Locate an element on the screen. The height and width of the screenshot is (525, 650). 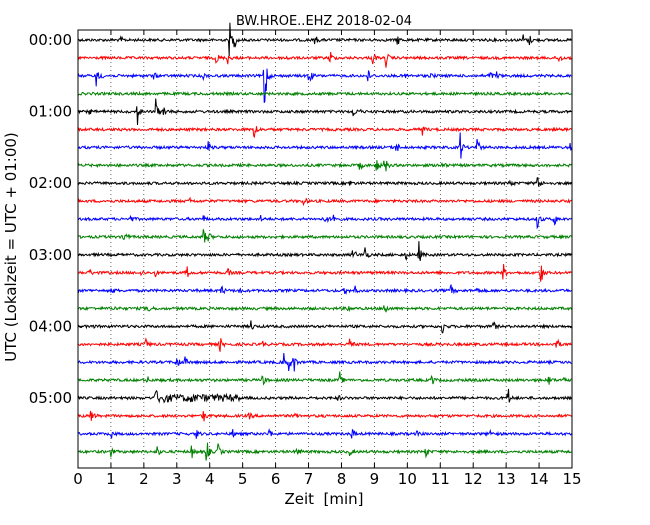
y-tick-label: 02:00 is located at coordinates (50, 183).